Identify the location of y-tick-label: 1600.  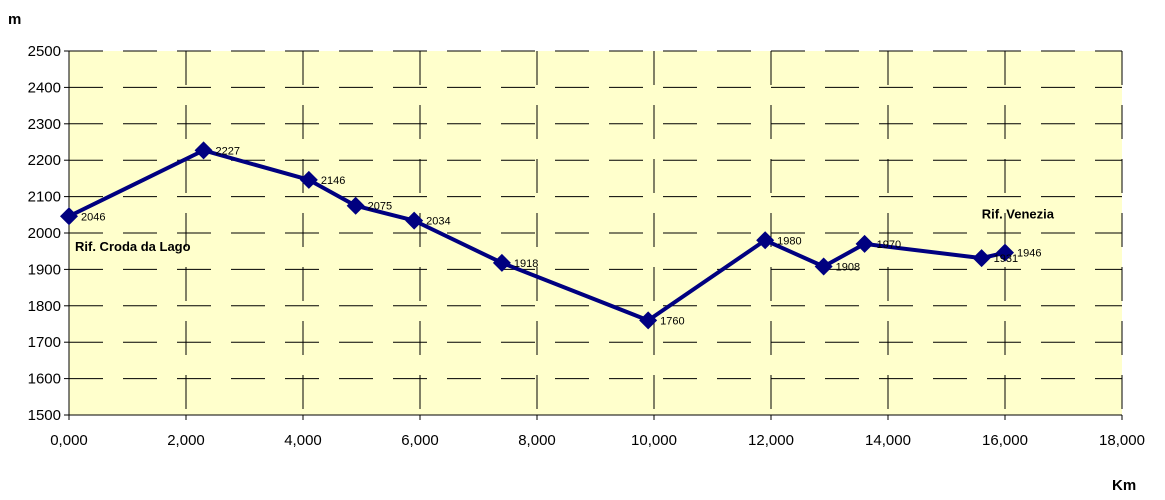
(44, 379).